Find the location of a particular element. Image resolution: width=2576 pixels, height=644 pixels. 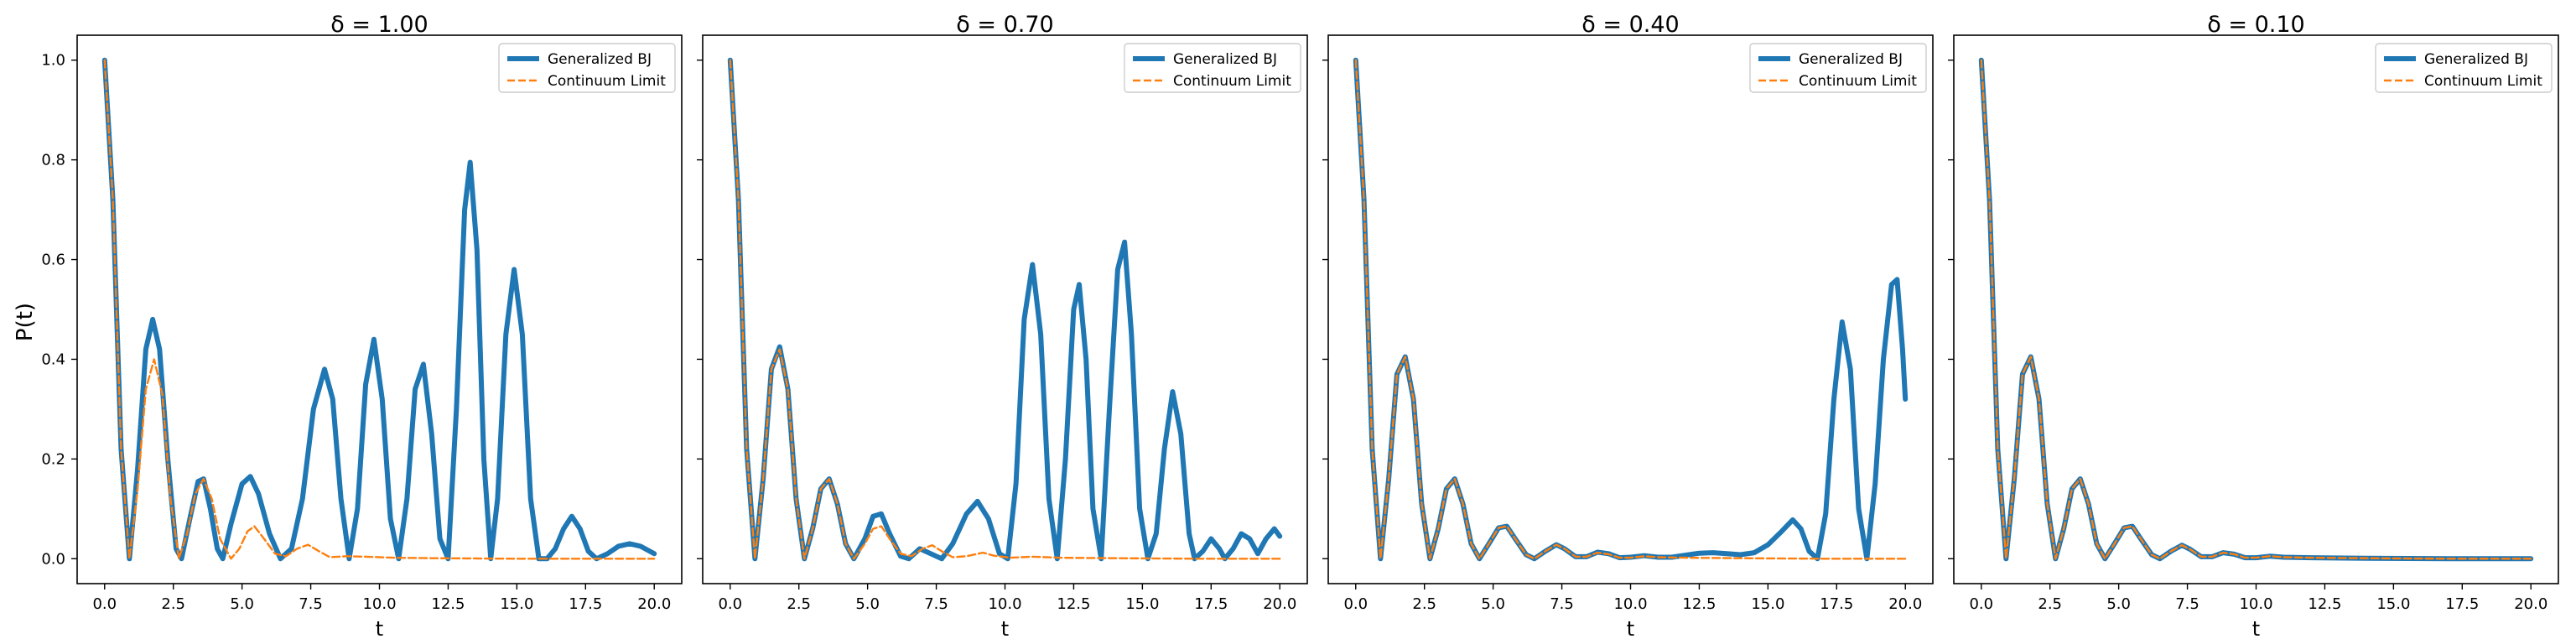

y-tick-label: 0.4 is located at coordinates (53, 359).